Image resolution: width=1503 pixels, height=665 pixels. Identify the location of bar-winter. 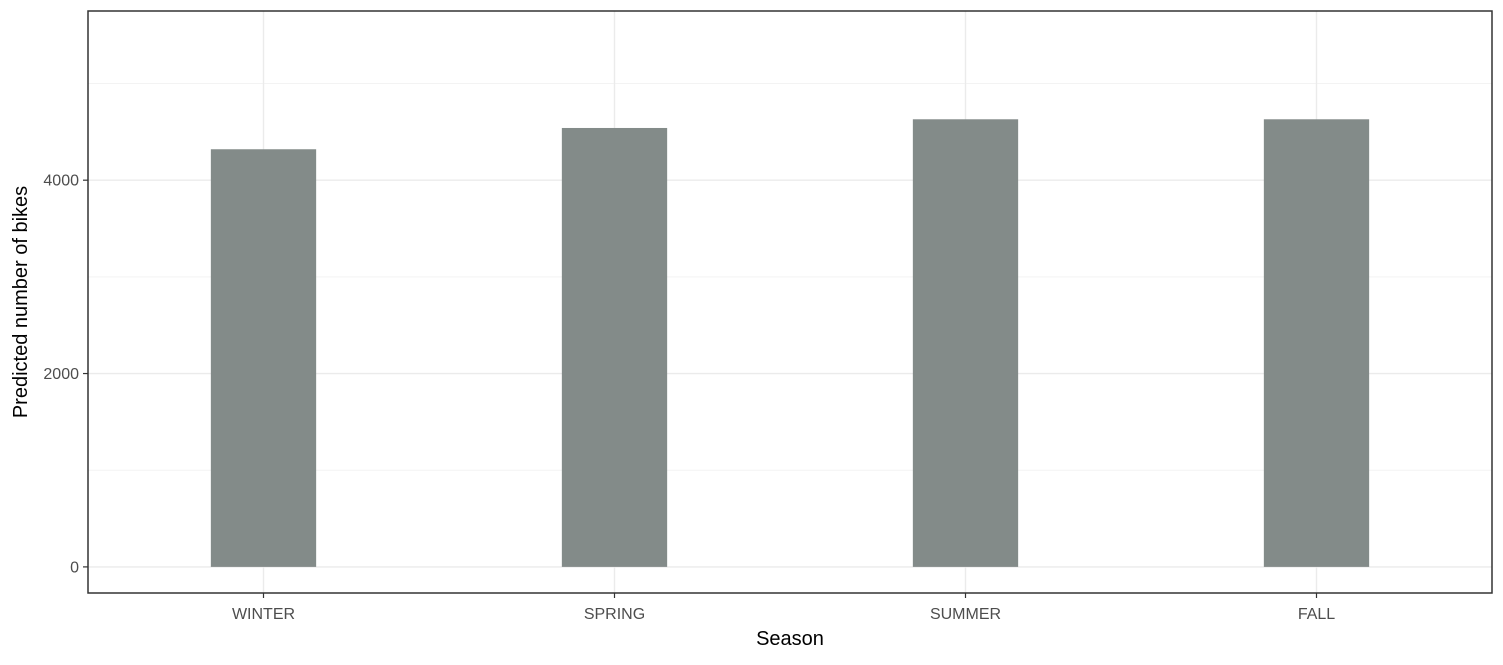
(263, 358).